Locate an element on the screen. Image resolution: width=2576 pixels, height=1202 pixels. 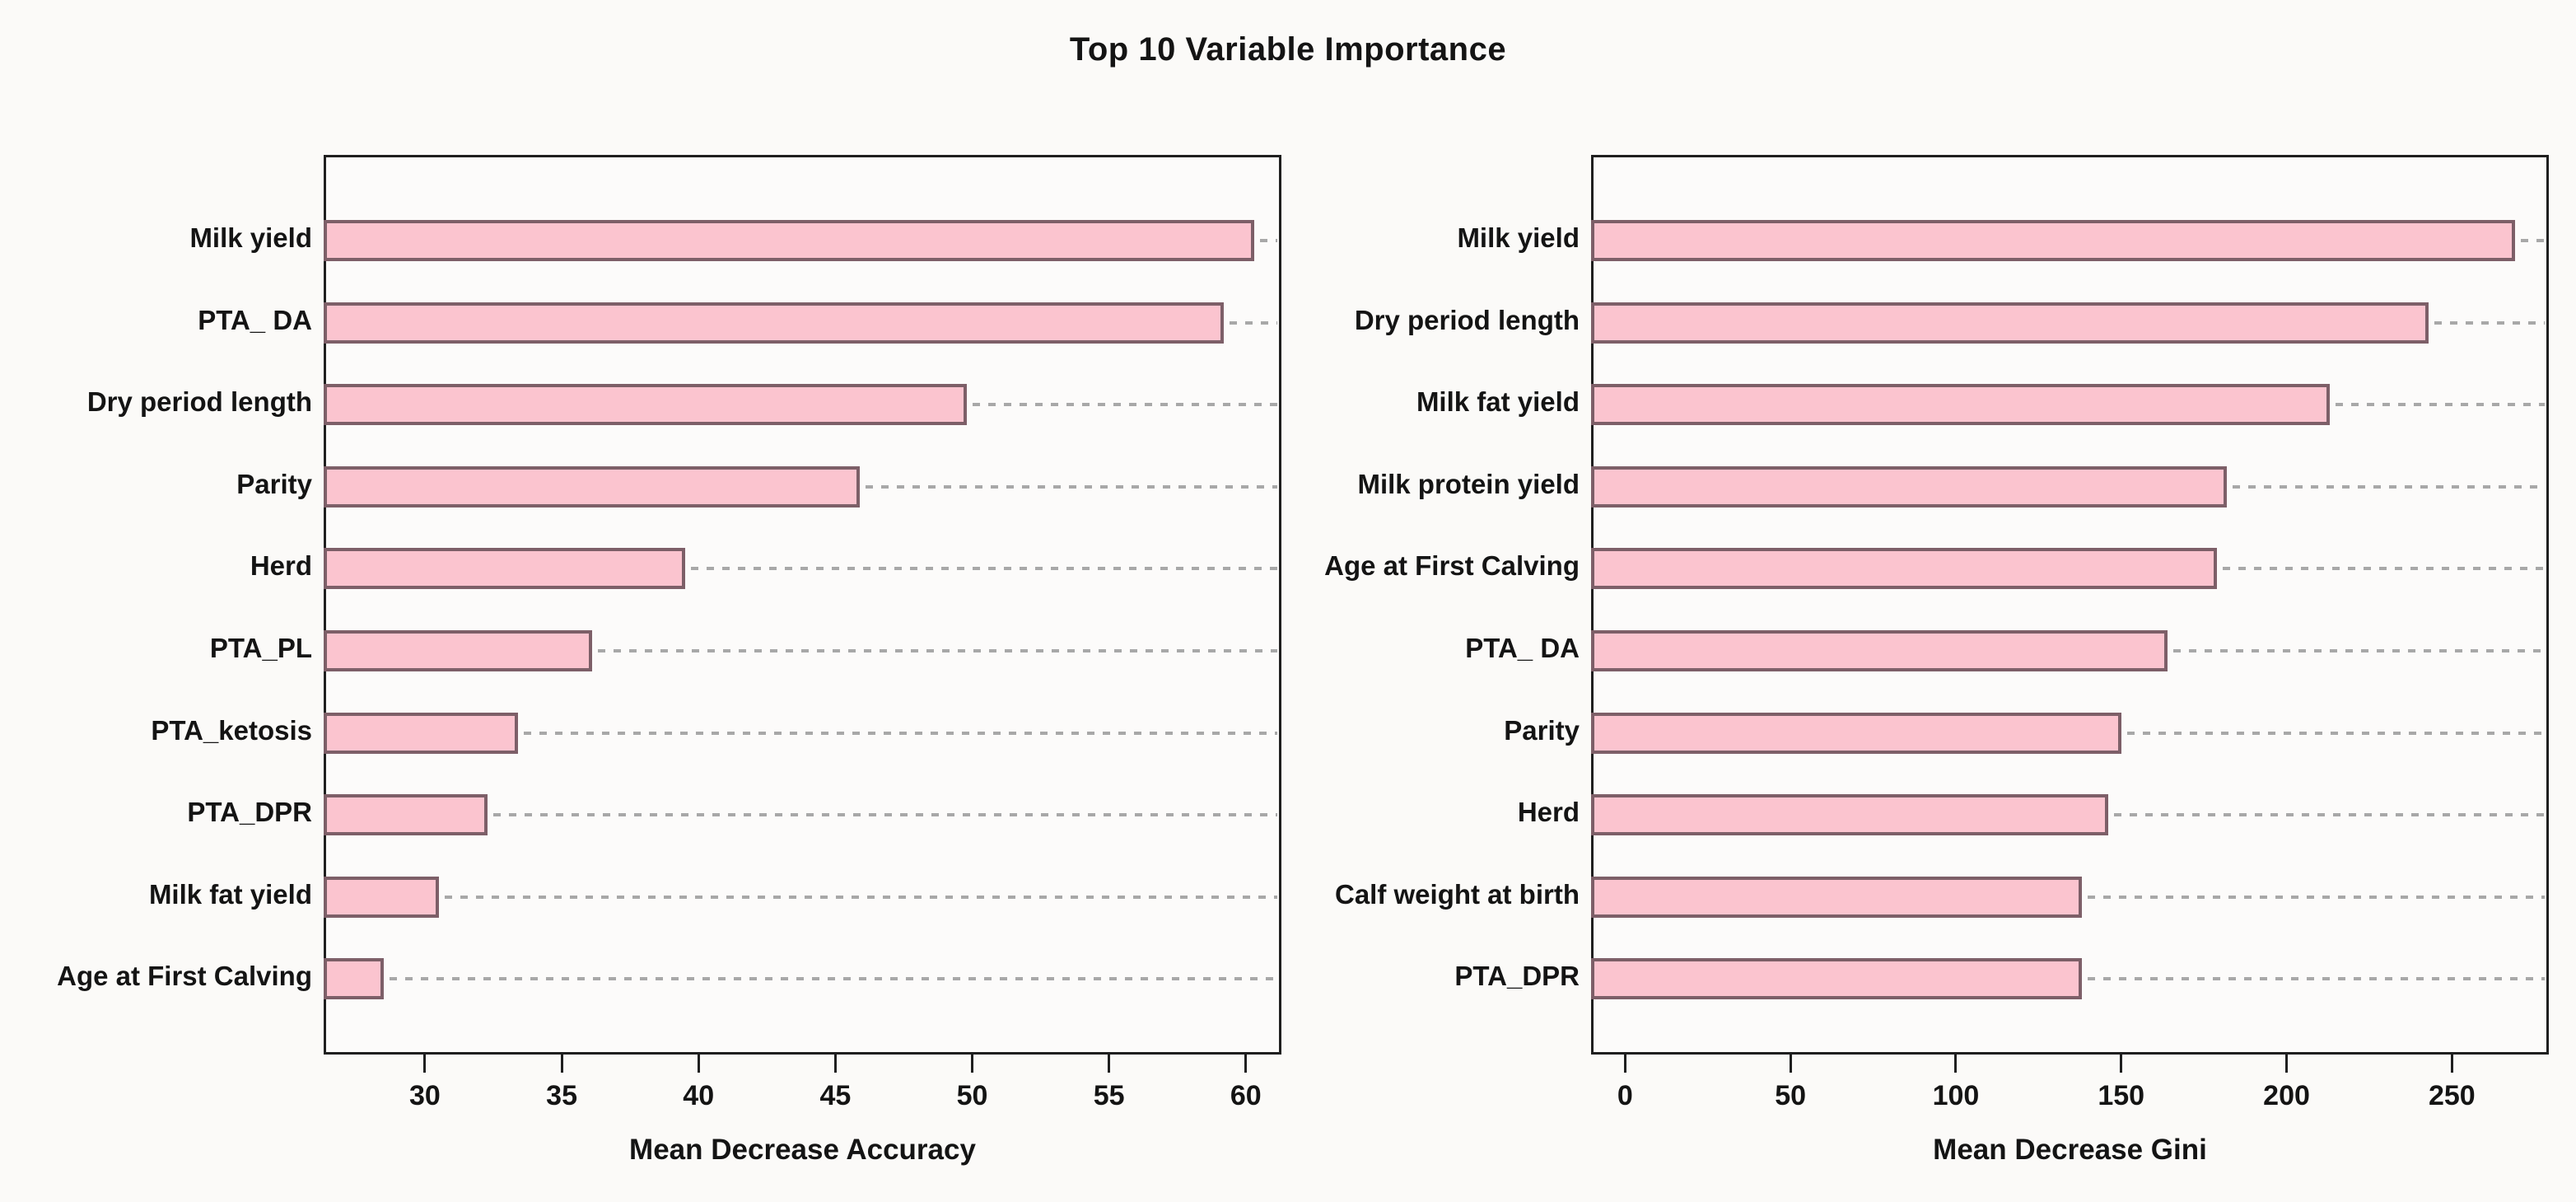
bar-pta-ketosis is located at coordinates (421, 733).